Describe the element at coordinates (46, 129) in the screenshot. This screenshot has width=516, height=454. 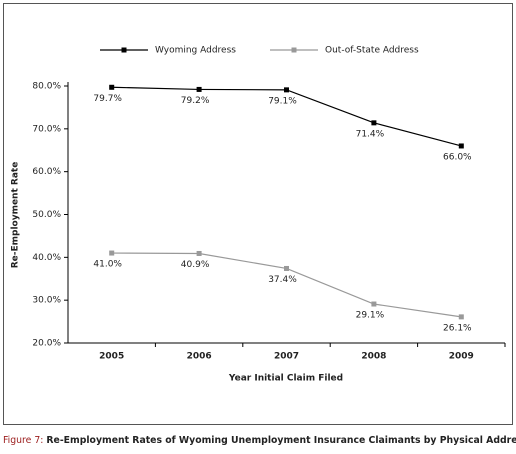
I see `y-tick-label: 70.0%` at that location.